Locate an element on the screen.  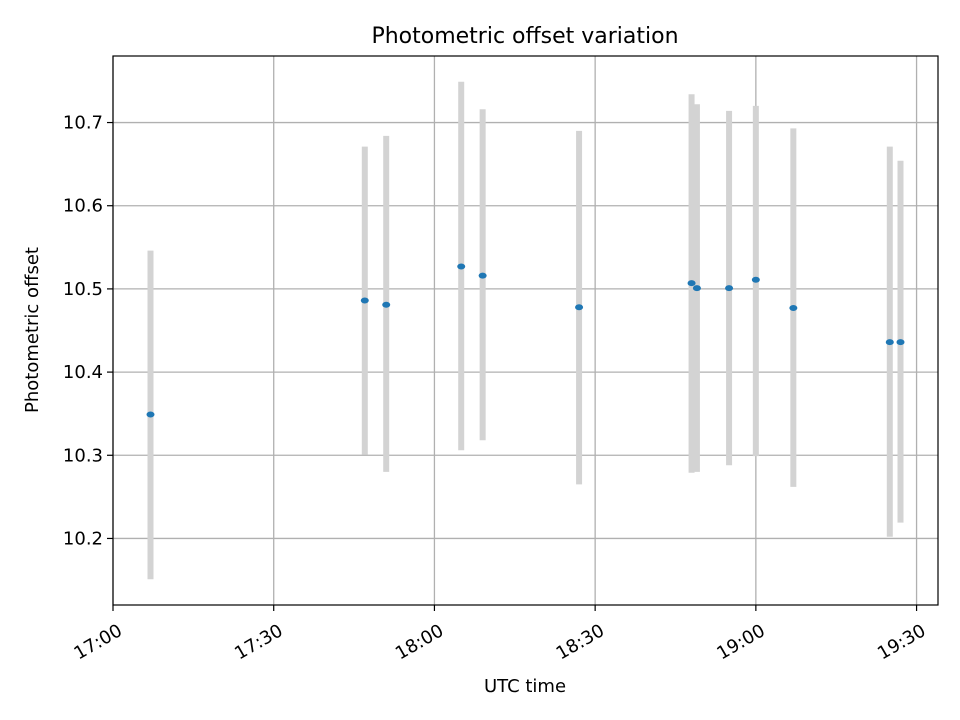
x-tick-label: 19:00 is located at coordinates (740, 642).